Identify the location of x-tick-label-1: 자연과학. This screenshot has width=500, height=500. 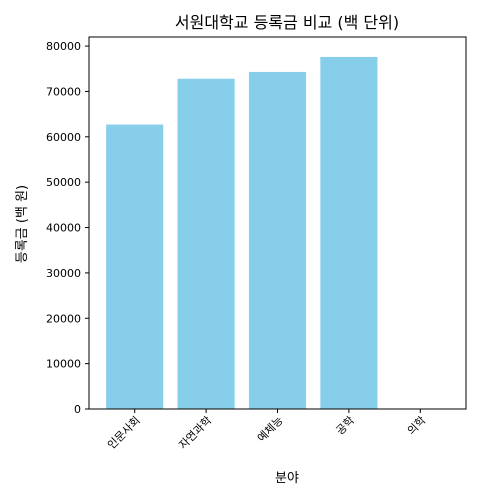
(195, 433).